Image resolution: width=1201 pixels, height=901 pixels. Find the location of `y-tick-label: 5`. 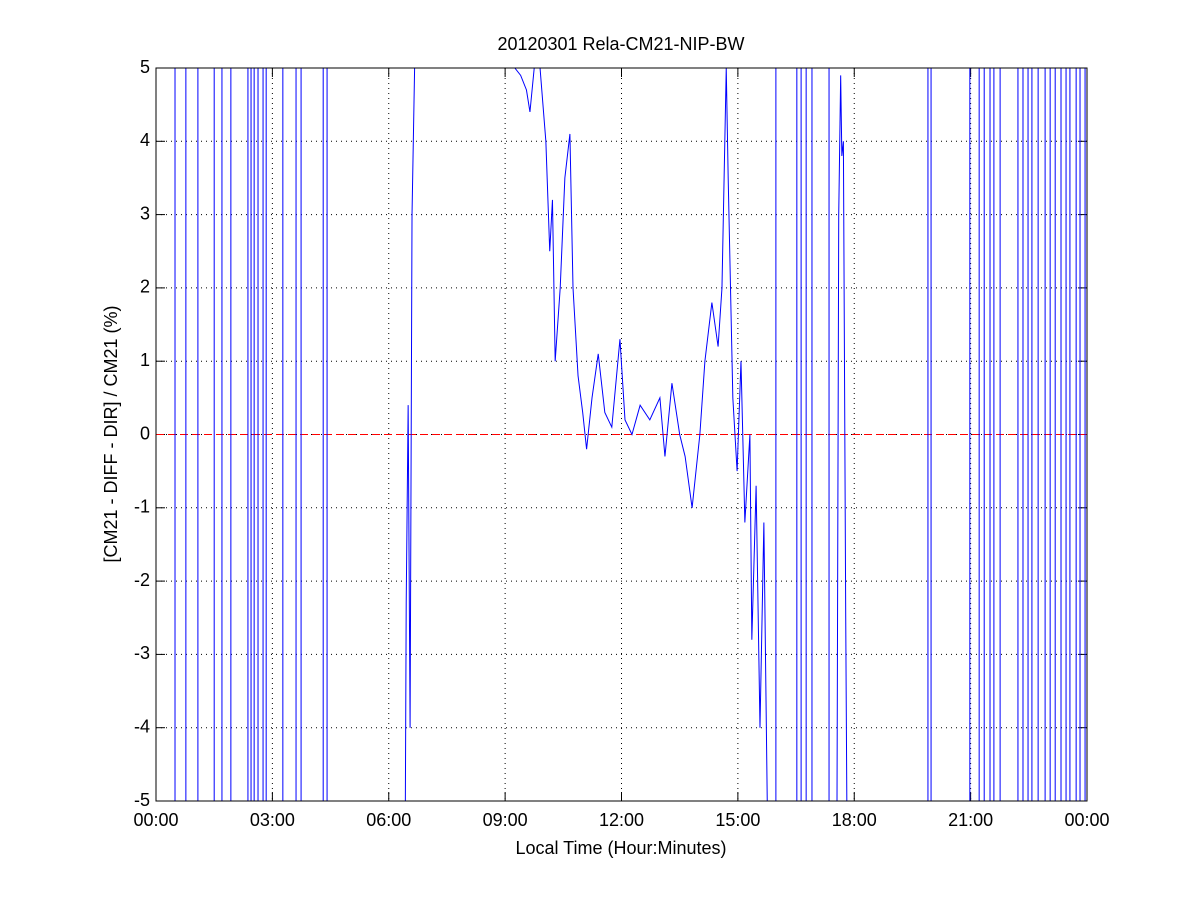

y-tick-label: 5 is located at coordinates (145, 67).